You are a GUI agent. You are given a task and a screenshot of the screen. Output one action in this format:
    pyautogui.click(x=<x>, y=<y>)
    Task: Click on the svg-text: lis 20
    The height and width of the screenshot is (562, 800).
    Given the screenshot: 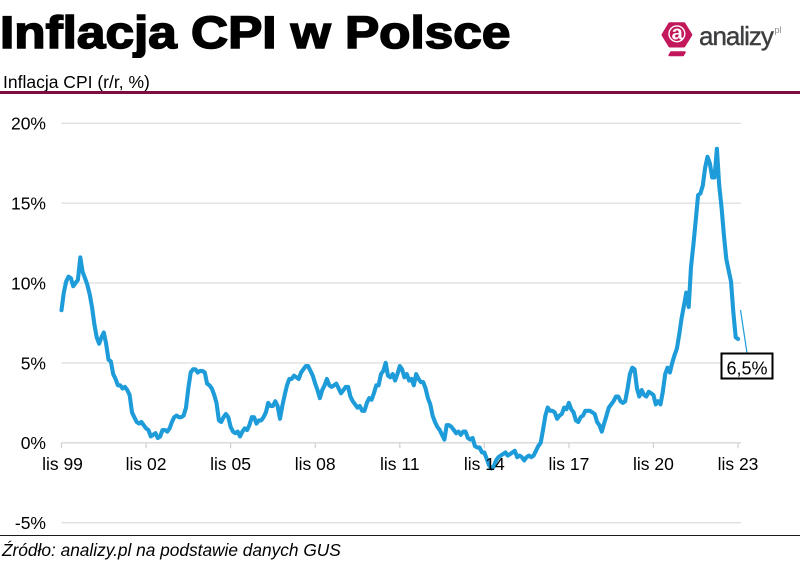 What is the action you would take?
    pyautogui.click(x=653, y=464)
    